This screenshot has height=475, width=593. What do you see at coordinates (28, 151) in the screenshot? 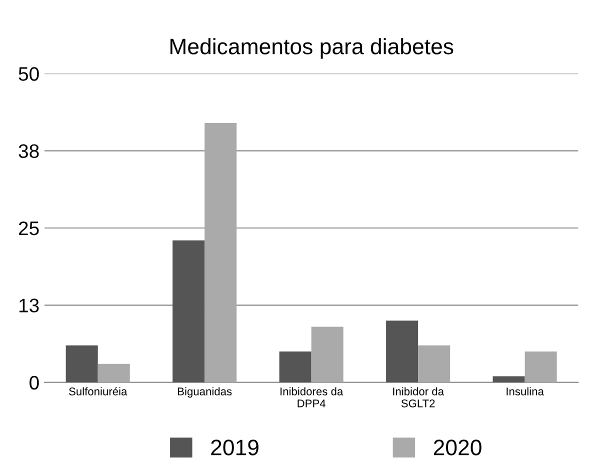
I see `y-tick-label: 38` at bounding box center [28, 151].